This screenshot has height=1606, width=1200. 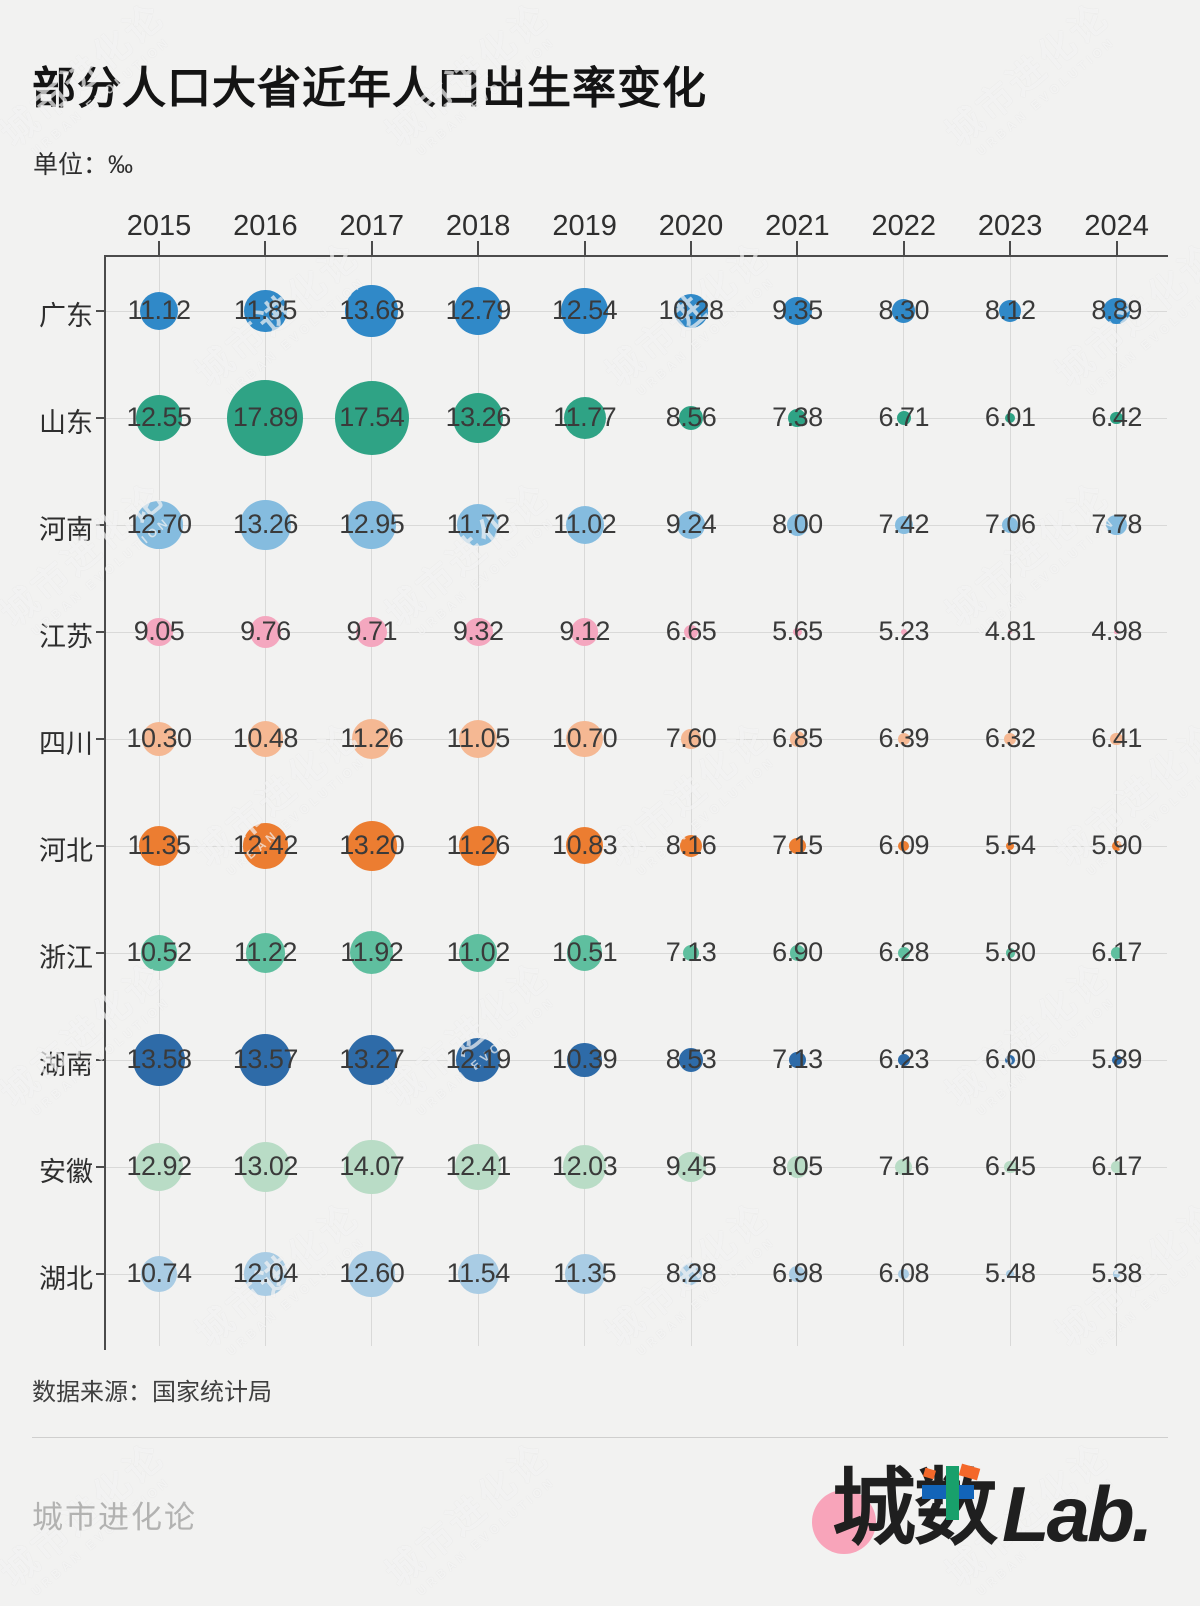 I want to click on province-label: 湖南, so click(x=66, y=1065).